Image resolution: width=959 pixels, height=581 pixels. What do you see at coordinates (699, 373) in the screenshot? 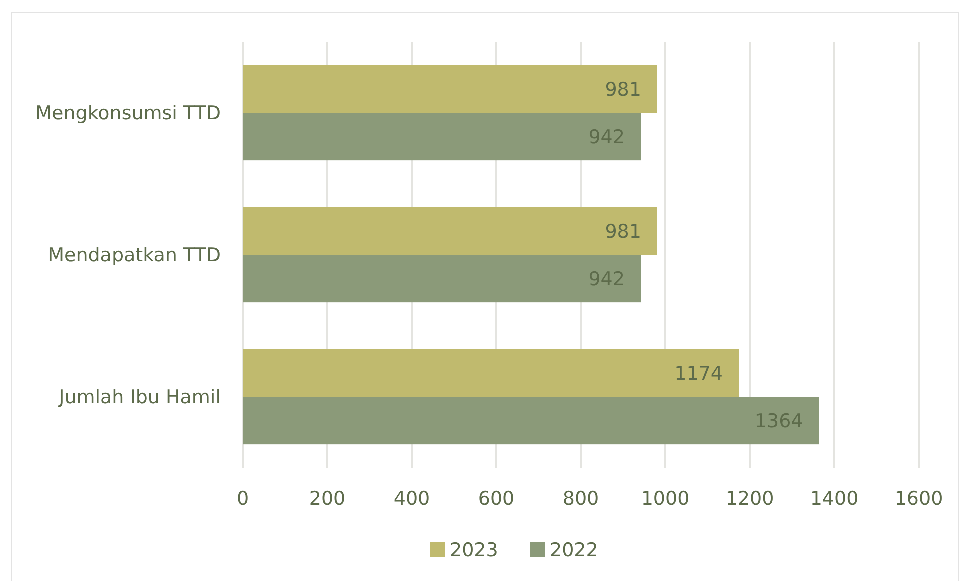
I see `data-label: 1174` at bounding box center [699, 373].